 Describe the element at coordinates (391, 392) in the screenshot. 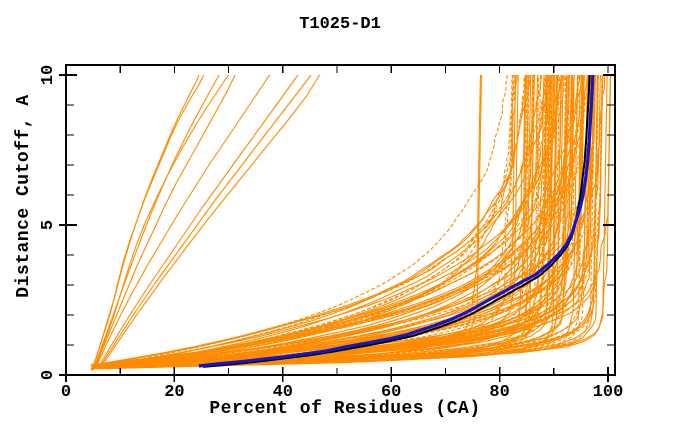

I see `x-tick-label: 60` at that location.